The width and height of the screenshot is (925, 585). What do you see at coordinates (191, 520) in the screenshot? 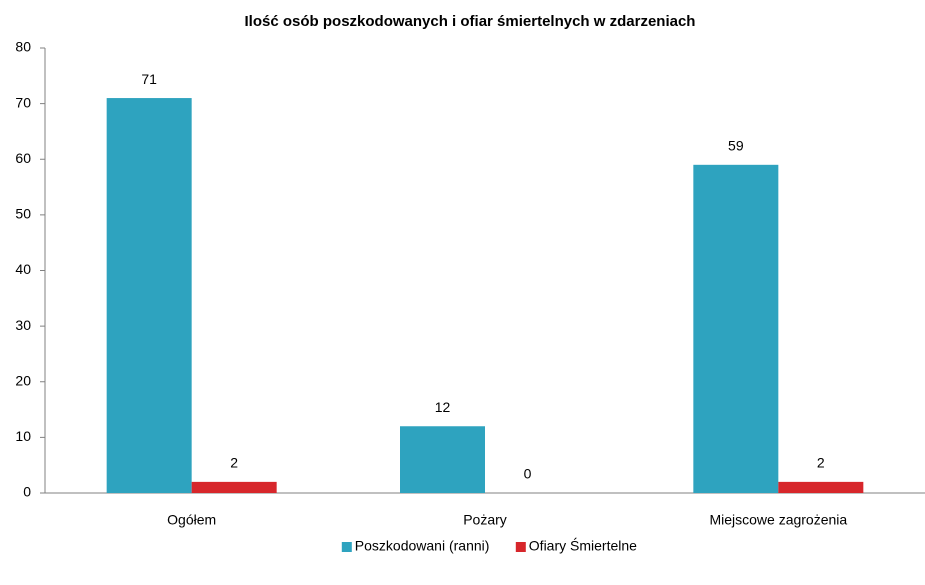
I see `x-tick-label: Ogółem` at bounding box center [191, 520].